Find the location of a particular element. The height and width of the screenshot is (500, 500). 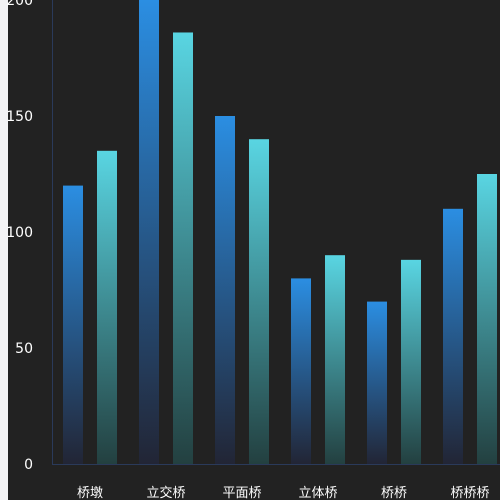

y-tick-label: 100 is located at coordinates (19, 233).